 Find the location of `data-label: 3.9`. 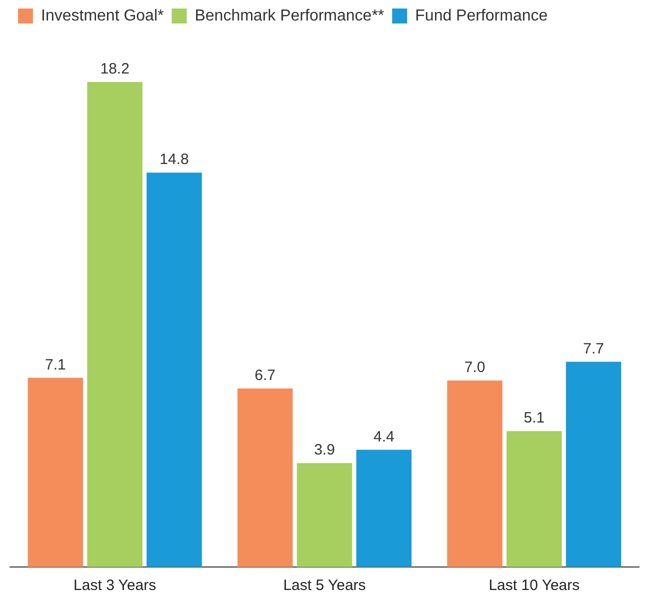

data-label: 3.9 is located at coordinates (324, 450).